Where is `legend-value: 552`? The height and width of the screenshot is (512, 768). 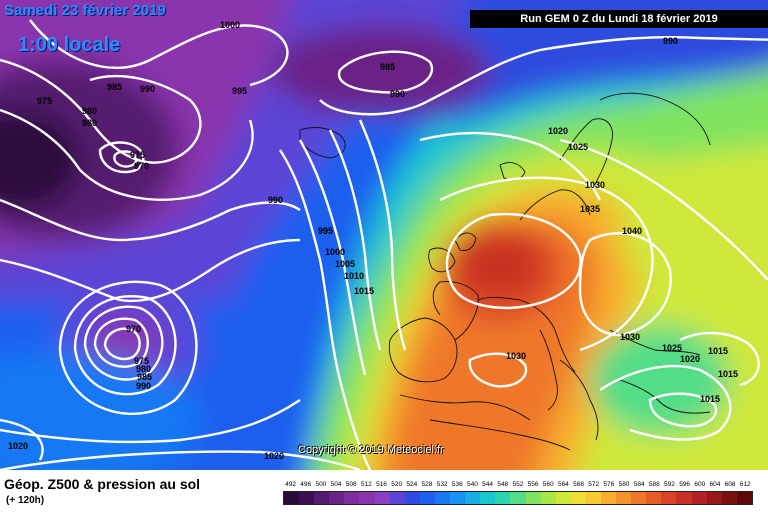
legend-value: 552 is located at coordinates (518, 484).